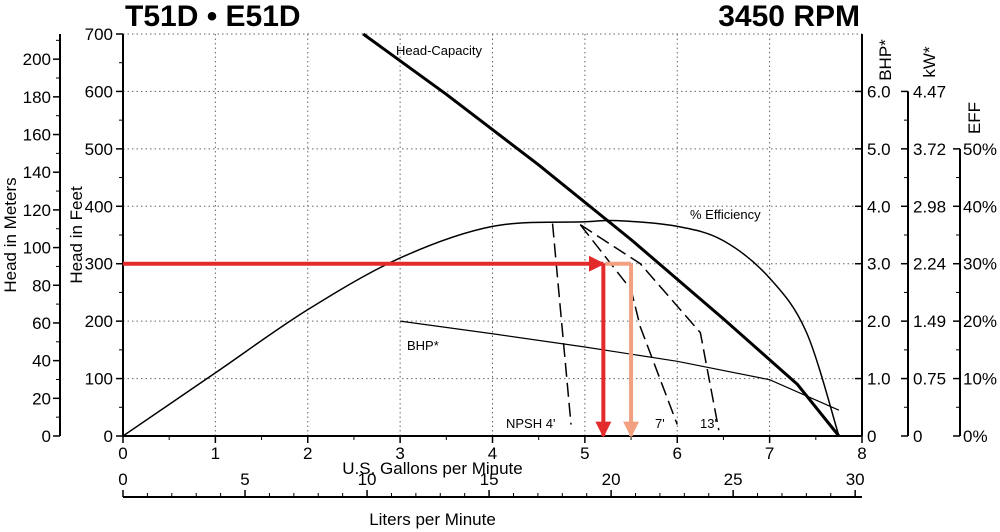 The height and width of the screenshot is (532, 1000). I want to click on x-tick-label: 8, so click(861, 453).